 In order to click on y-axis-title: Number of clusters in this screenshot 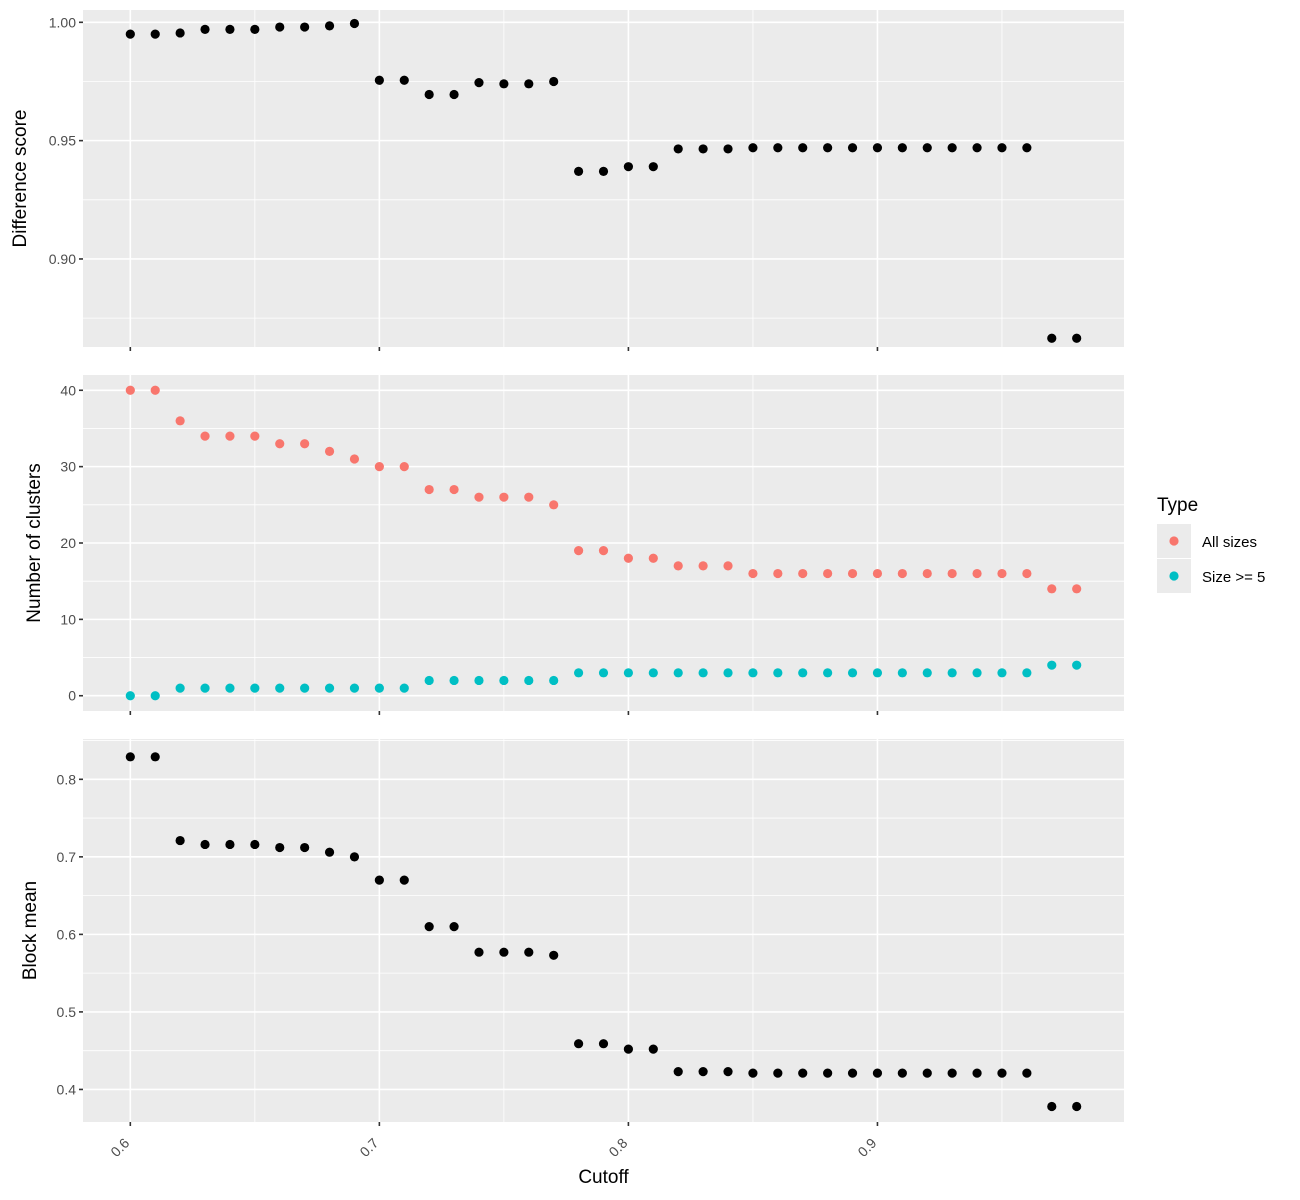, I will do `click(34, 542)`.